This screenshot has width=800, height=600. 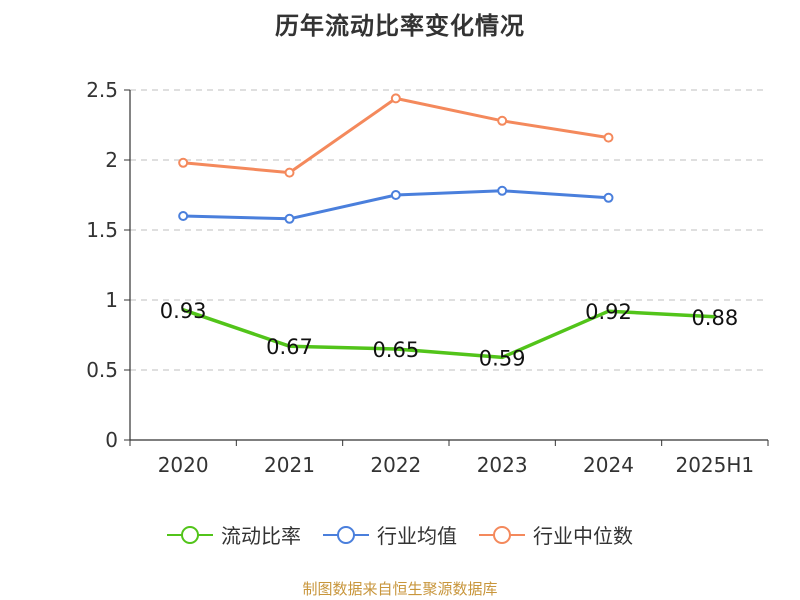 I want to click on chart-legend: 流动比率 行业均值 行业中位数, so click(x=400, y=534).